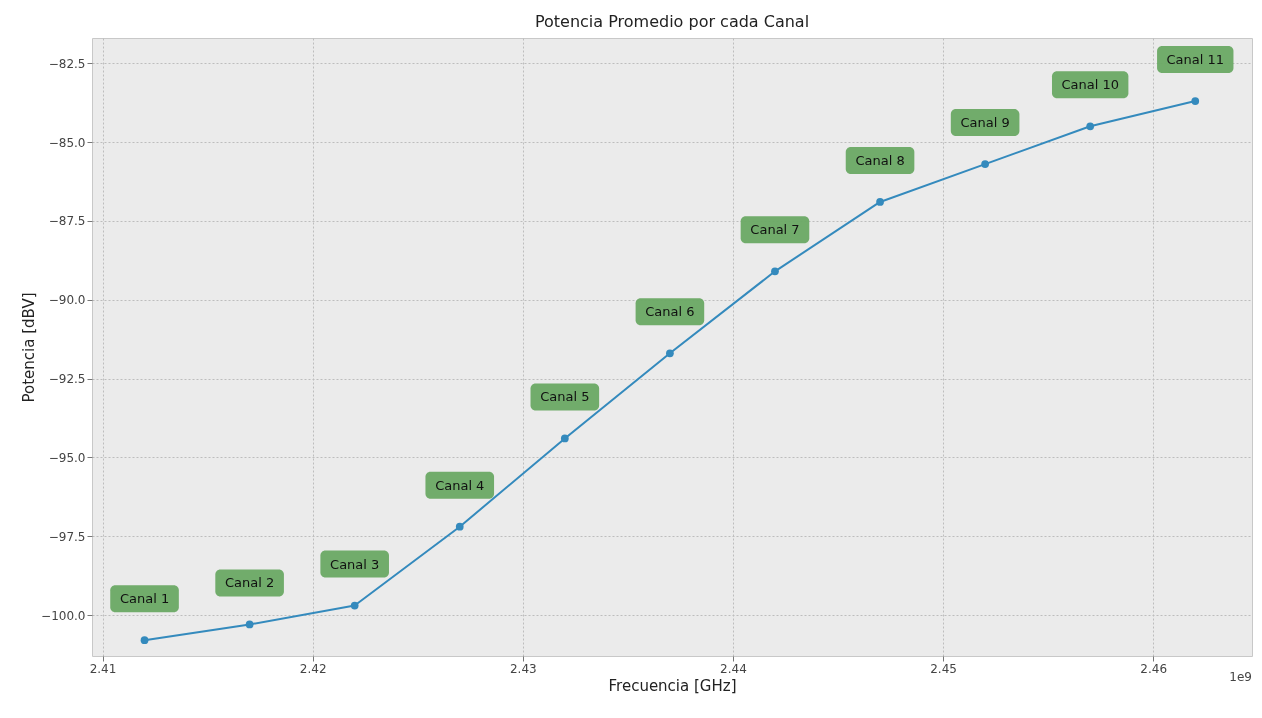 Image resolution: width=1262 pixels, height=718 pixels. What do you see at coordinates (103, 668) in the screenshot?
I see `x-tick-label: 2.41` at bounding box center [103, 668].